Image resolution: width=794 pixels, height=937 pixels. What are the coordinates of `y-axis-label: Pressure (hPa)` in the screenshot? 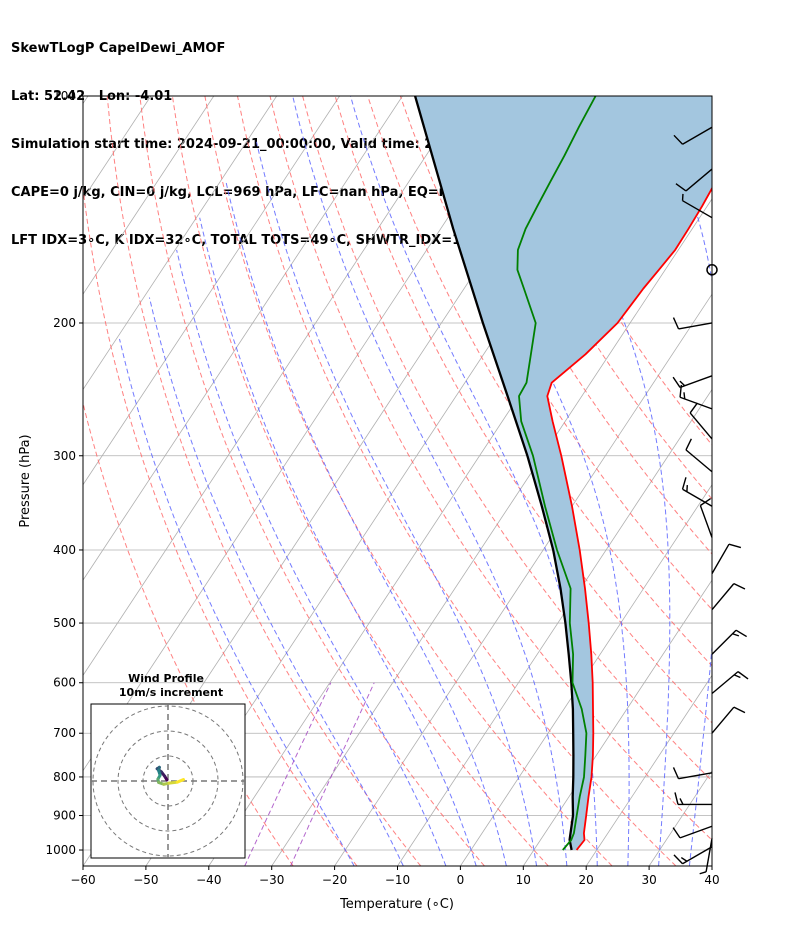 It's located at (25, 480).